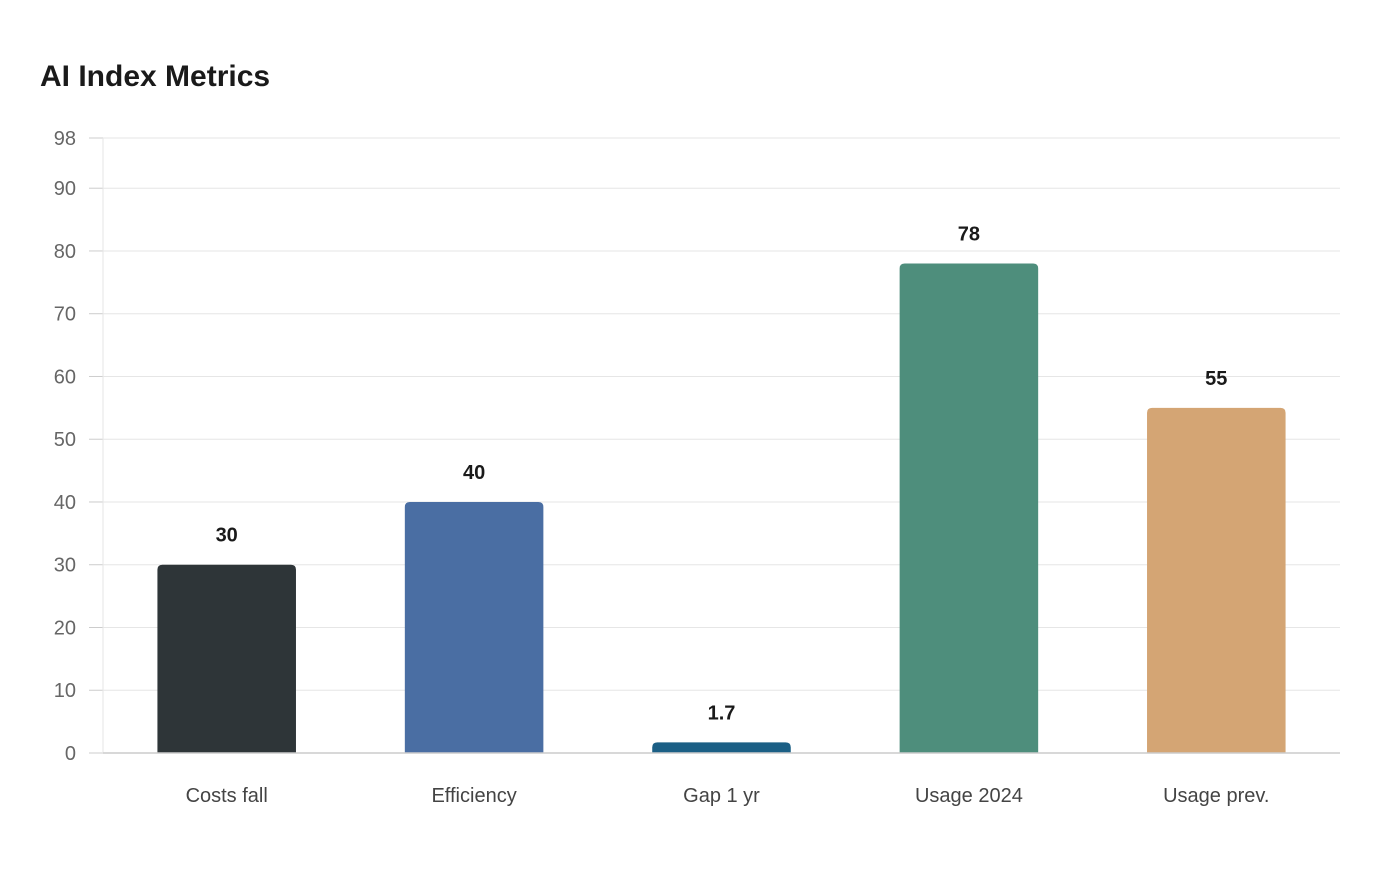  What do you see at coordinates (473, 796) in the screenshot?
I see `x-tick-label: Efficiency` at bounding box center [473, 796].